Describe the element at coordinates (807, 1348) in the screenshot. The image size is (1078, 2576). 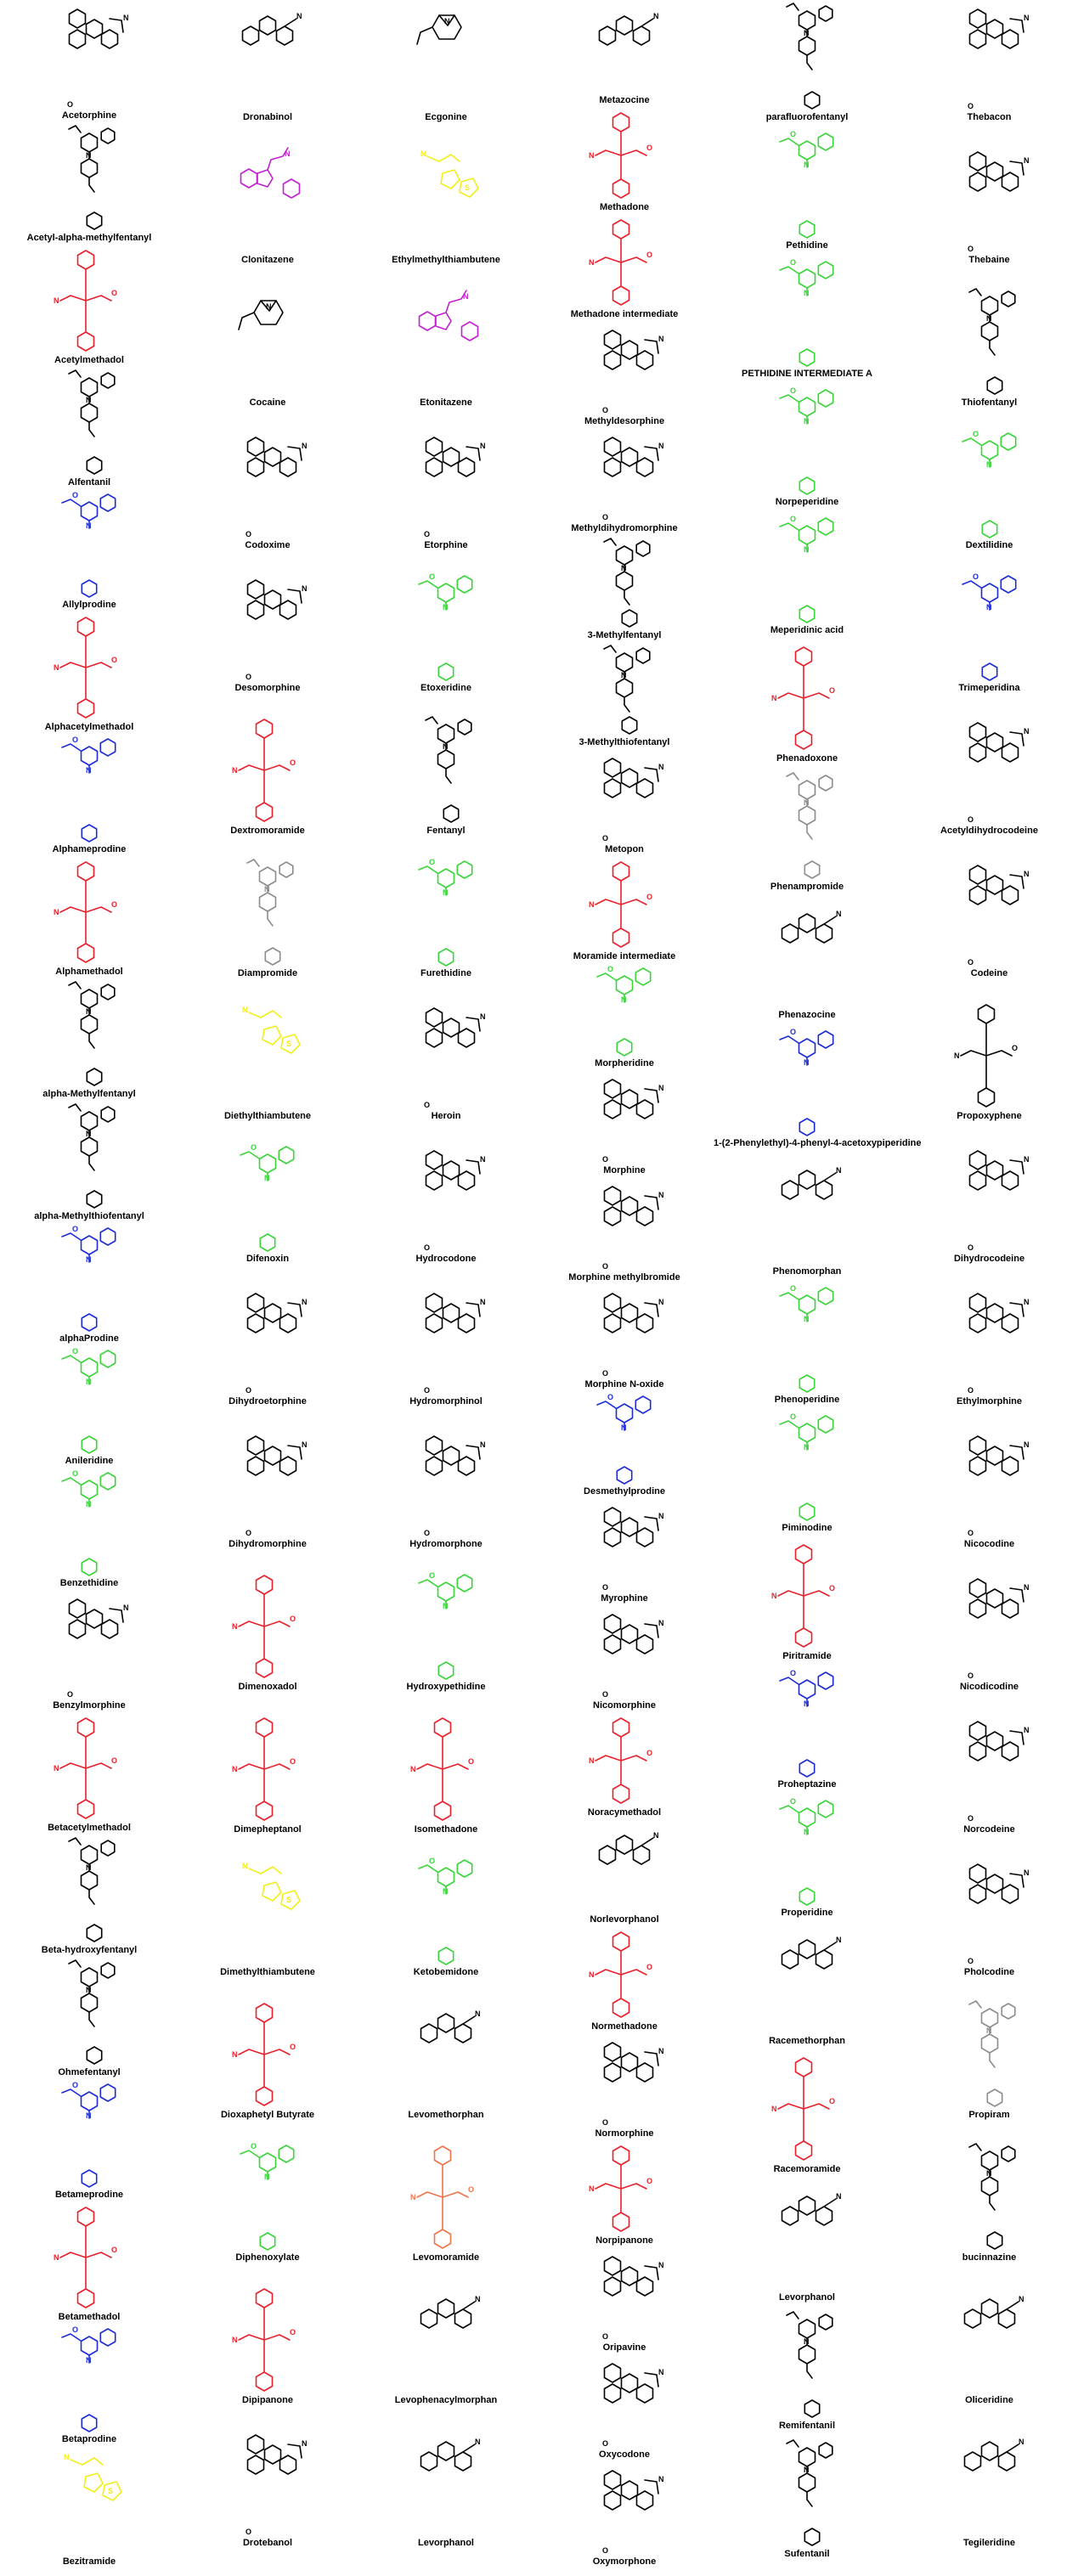
I see `compound-entry: O N Phenoperidine` at that location.